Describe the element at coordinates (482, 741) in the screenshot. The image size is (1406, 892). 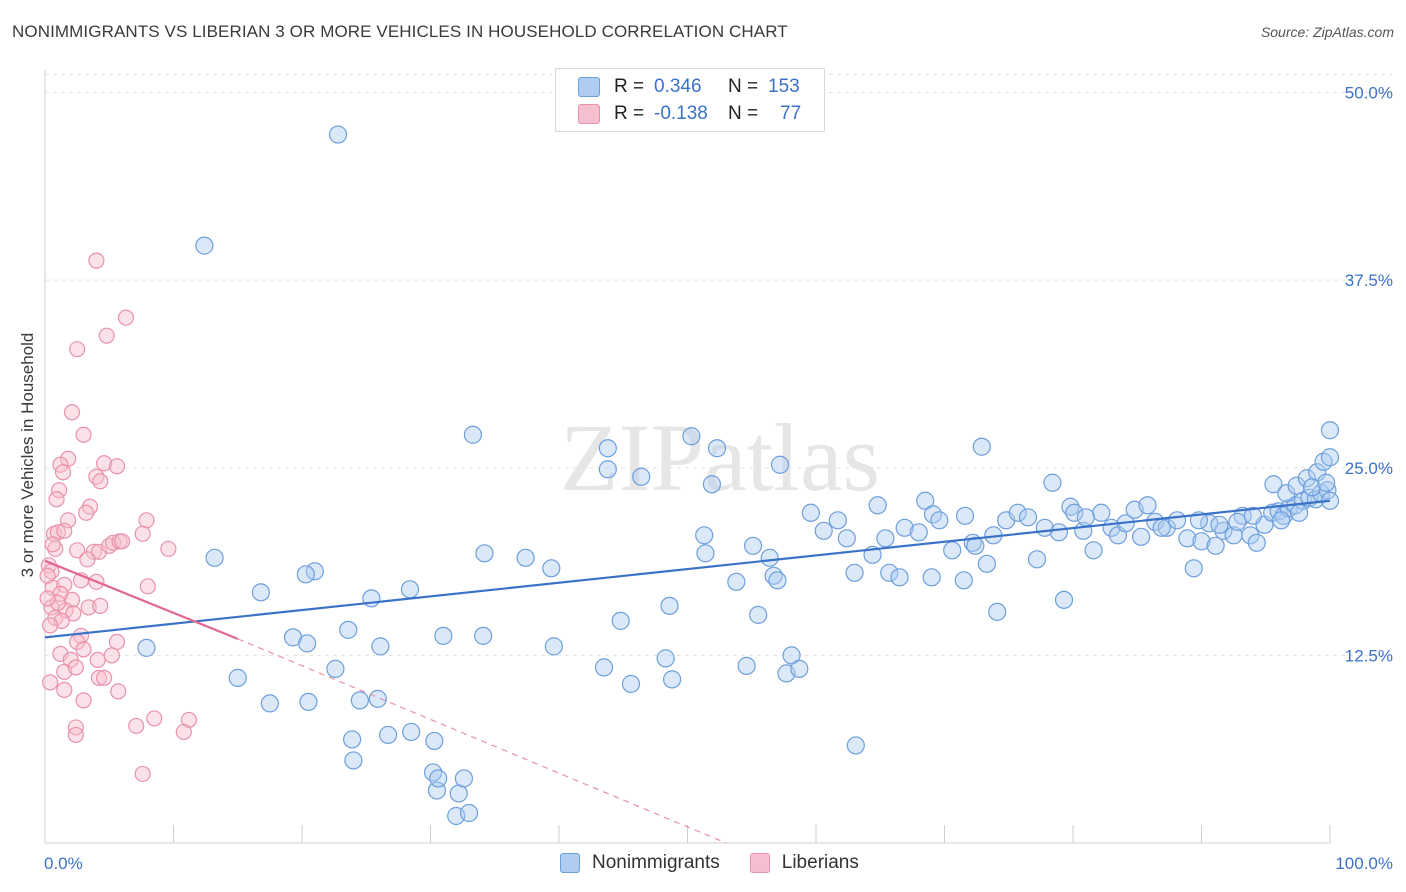
I see `liberians-trend-extension` at that location.